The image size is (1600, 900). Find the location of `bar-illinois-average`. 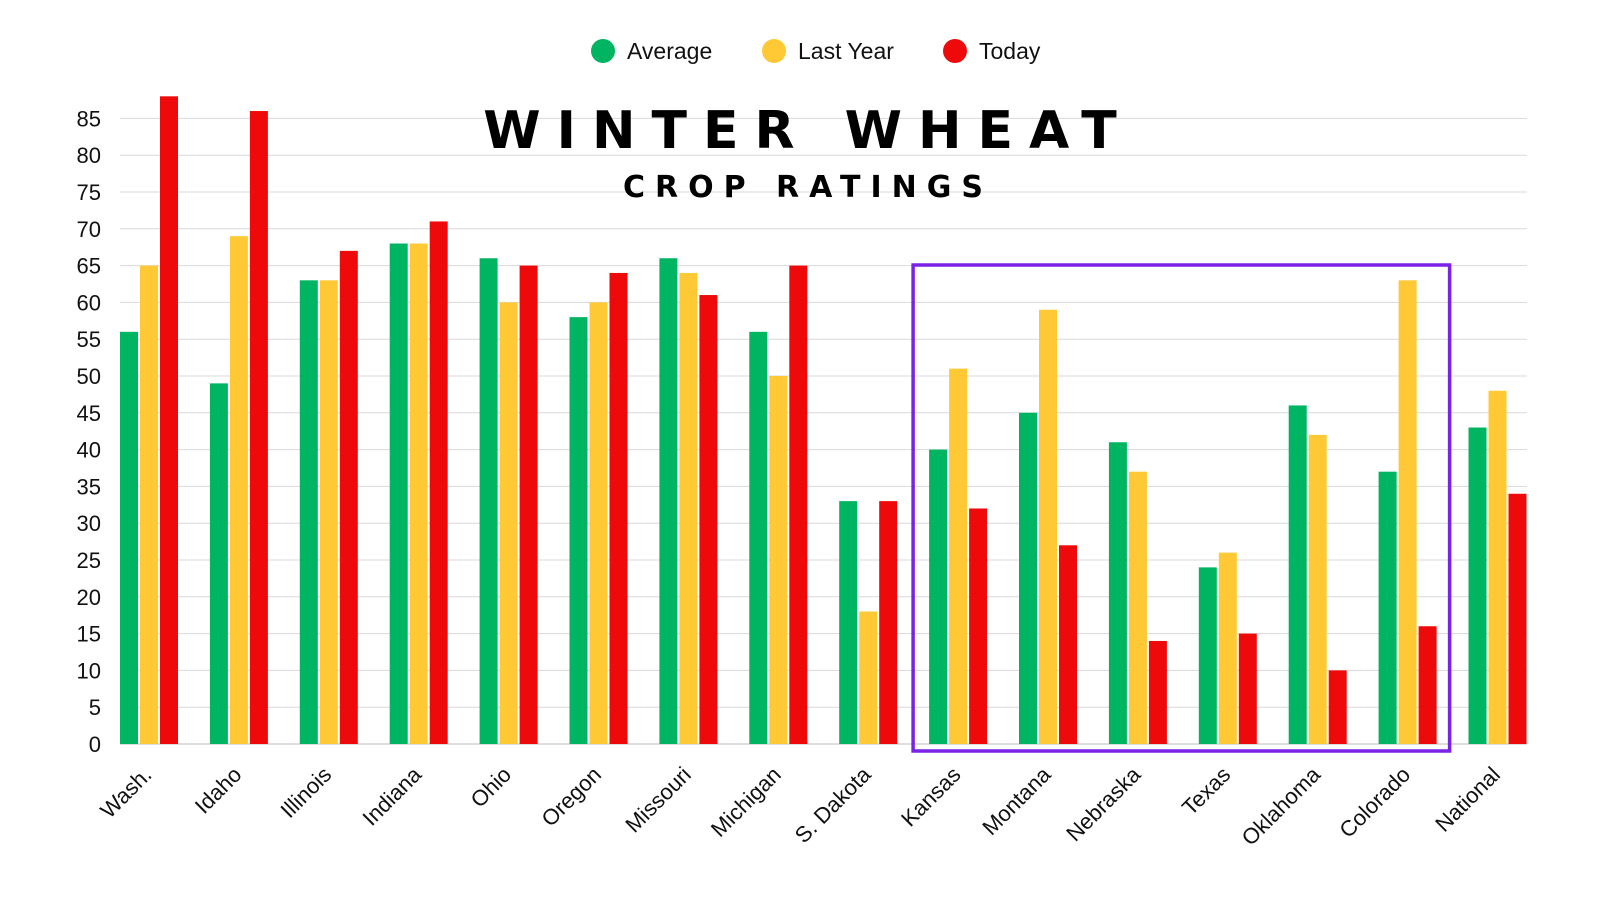

bar-illinois-average is located at coordinates (308, 512).